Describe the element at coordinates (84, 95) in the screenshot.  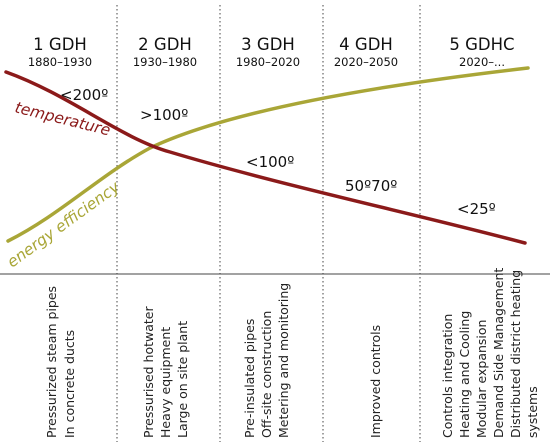
I see `temp-marker-gen1: <200º` at that location.